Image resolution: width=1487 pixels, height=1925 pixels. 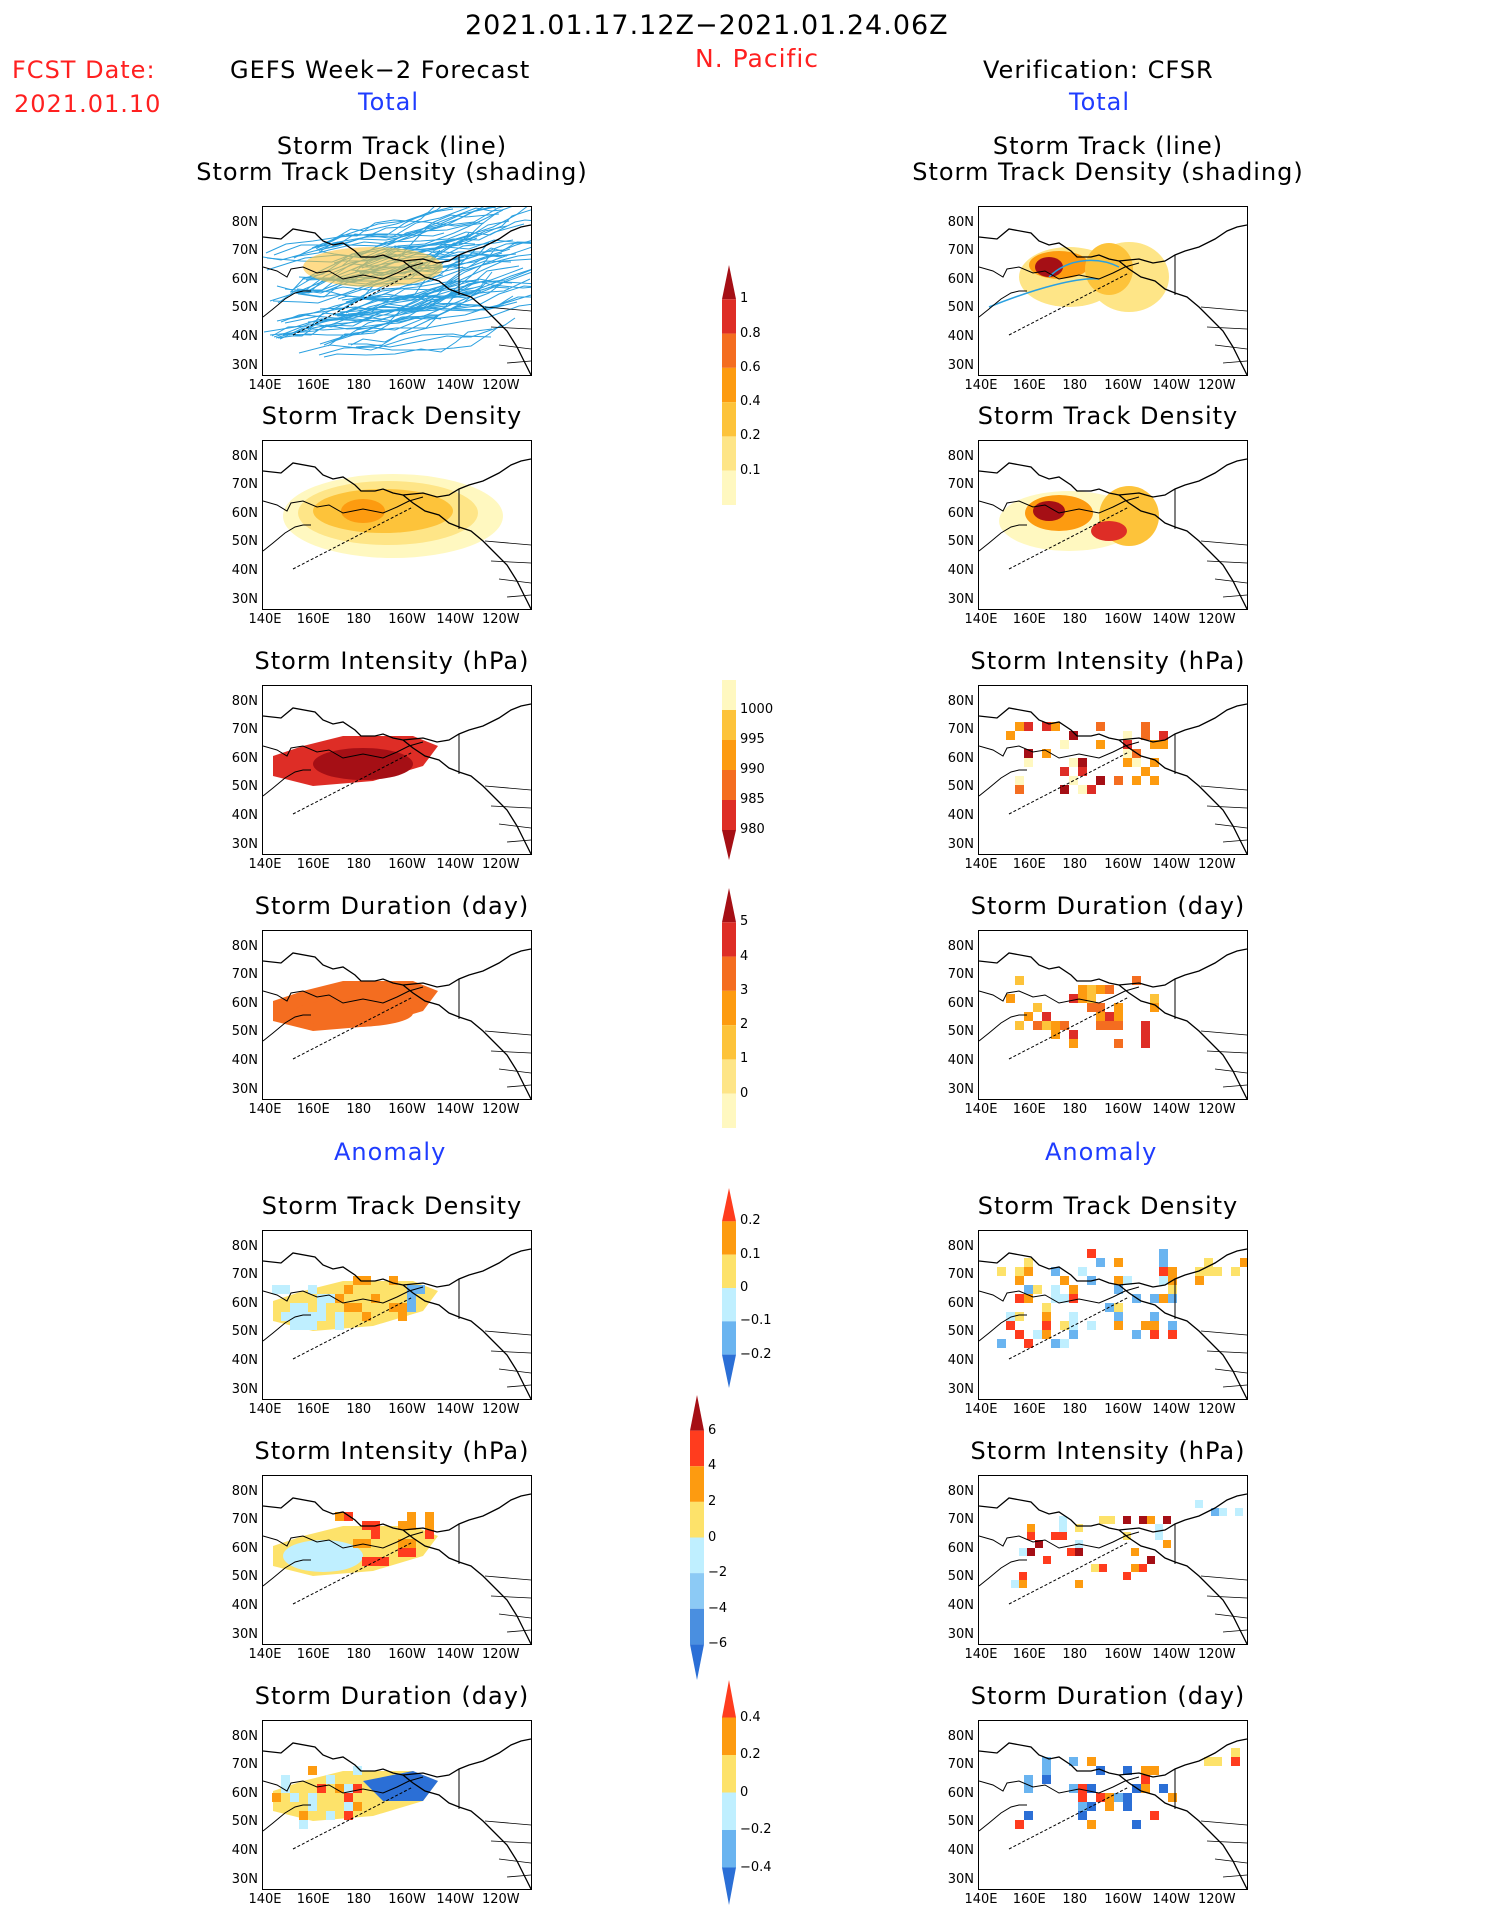 What do you see at coordinates (729, 1290) in the screenshot?
I see `colorbar-anom-density` at bounding box center [729, 1290].